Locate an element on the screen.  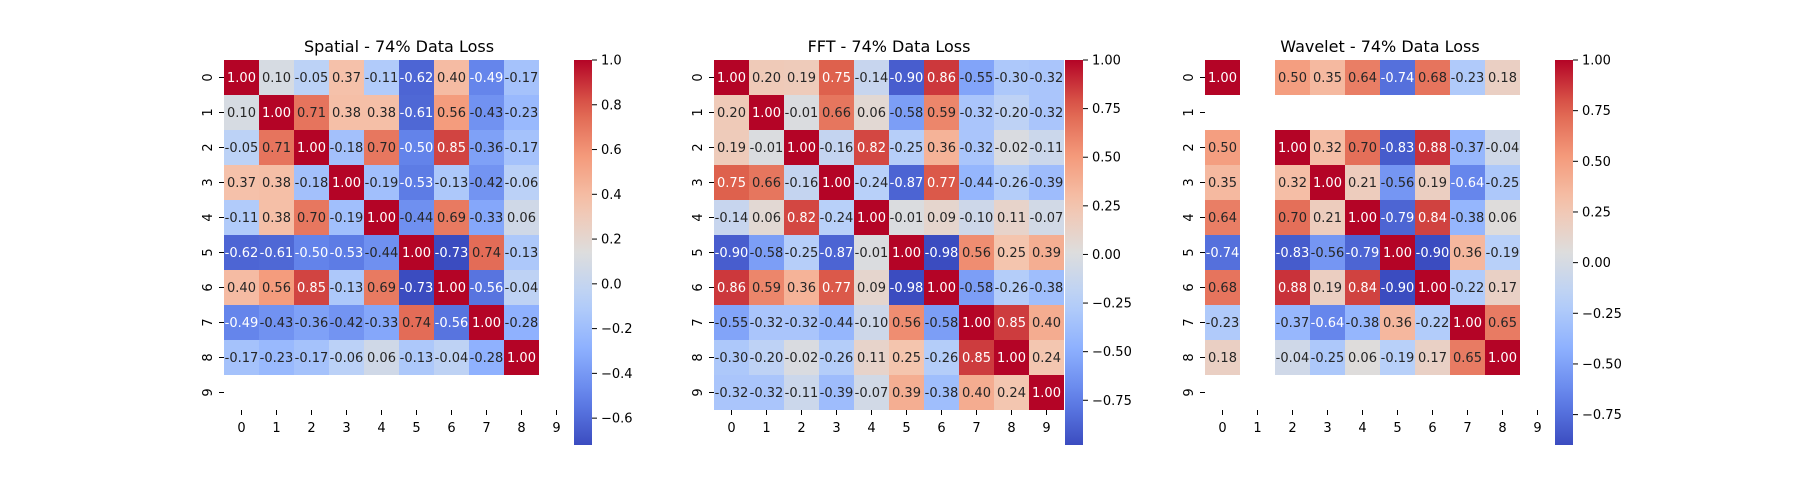
cell-value-label: -0.43 is located at coordinates (487, 113).